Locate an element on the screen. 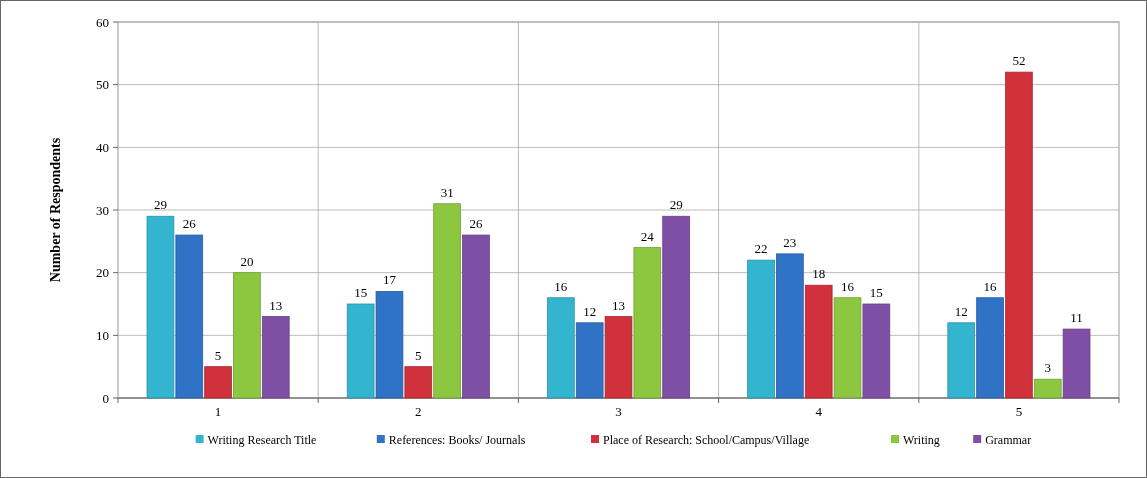 The width and height of the screenshot is (1147, 478). y-tick-label: 0 is located at coordinates (105, 398).